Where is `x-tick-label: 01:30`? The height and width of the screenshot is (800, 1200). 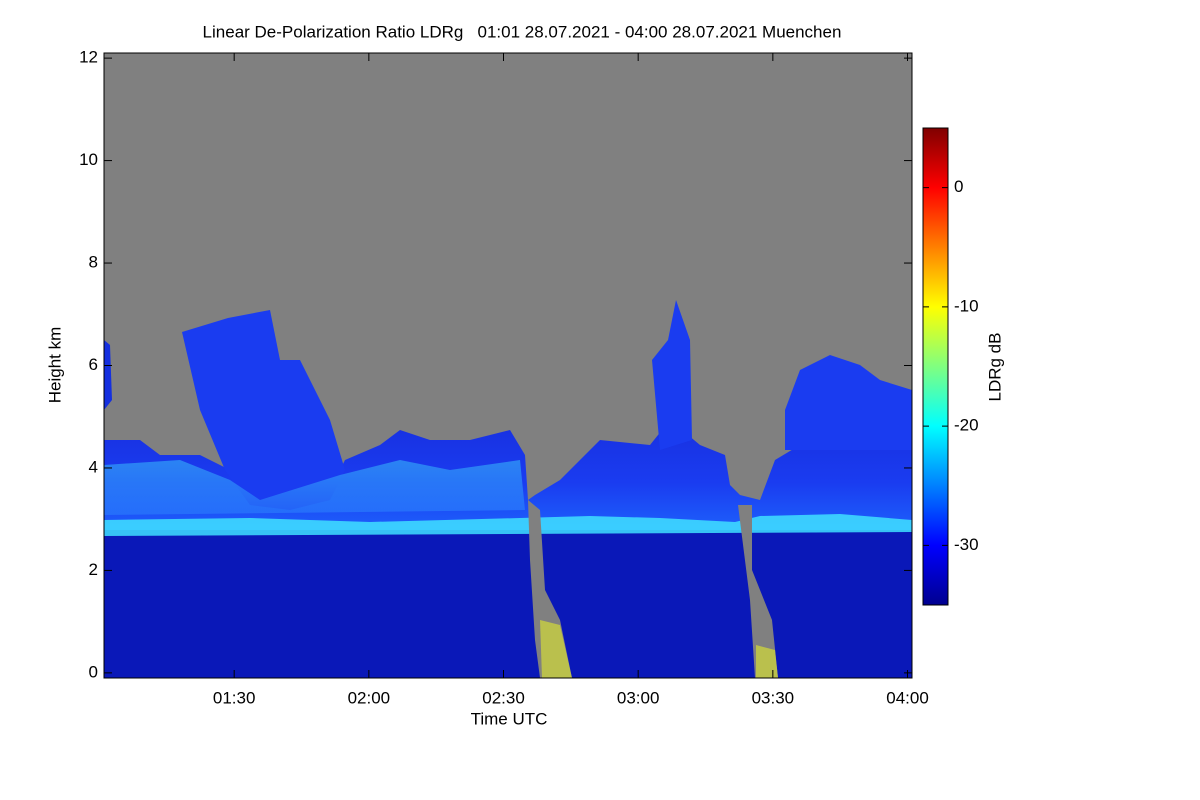
x-tick-label: 01:30 is located at coordinates (234, 697).